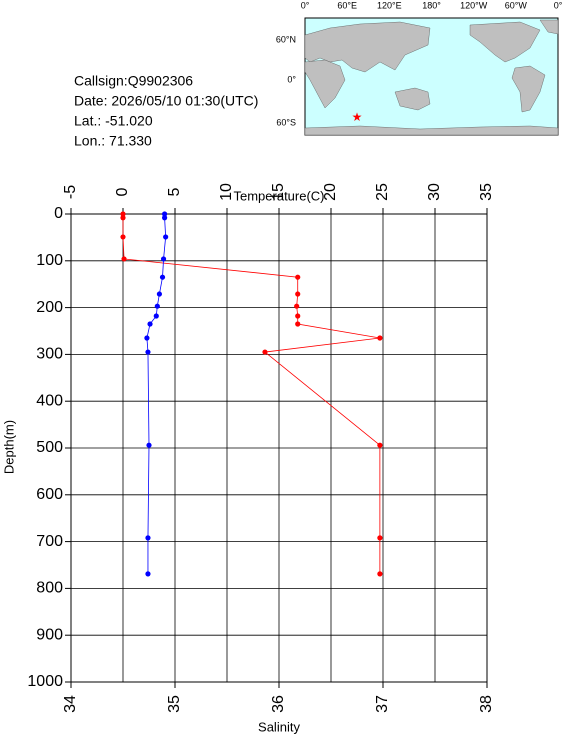 The height and width of the screenshot is (736, 564). I want to click on x-tick-label: 35, so click(486, 192).